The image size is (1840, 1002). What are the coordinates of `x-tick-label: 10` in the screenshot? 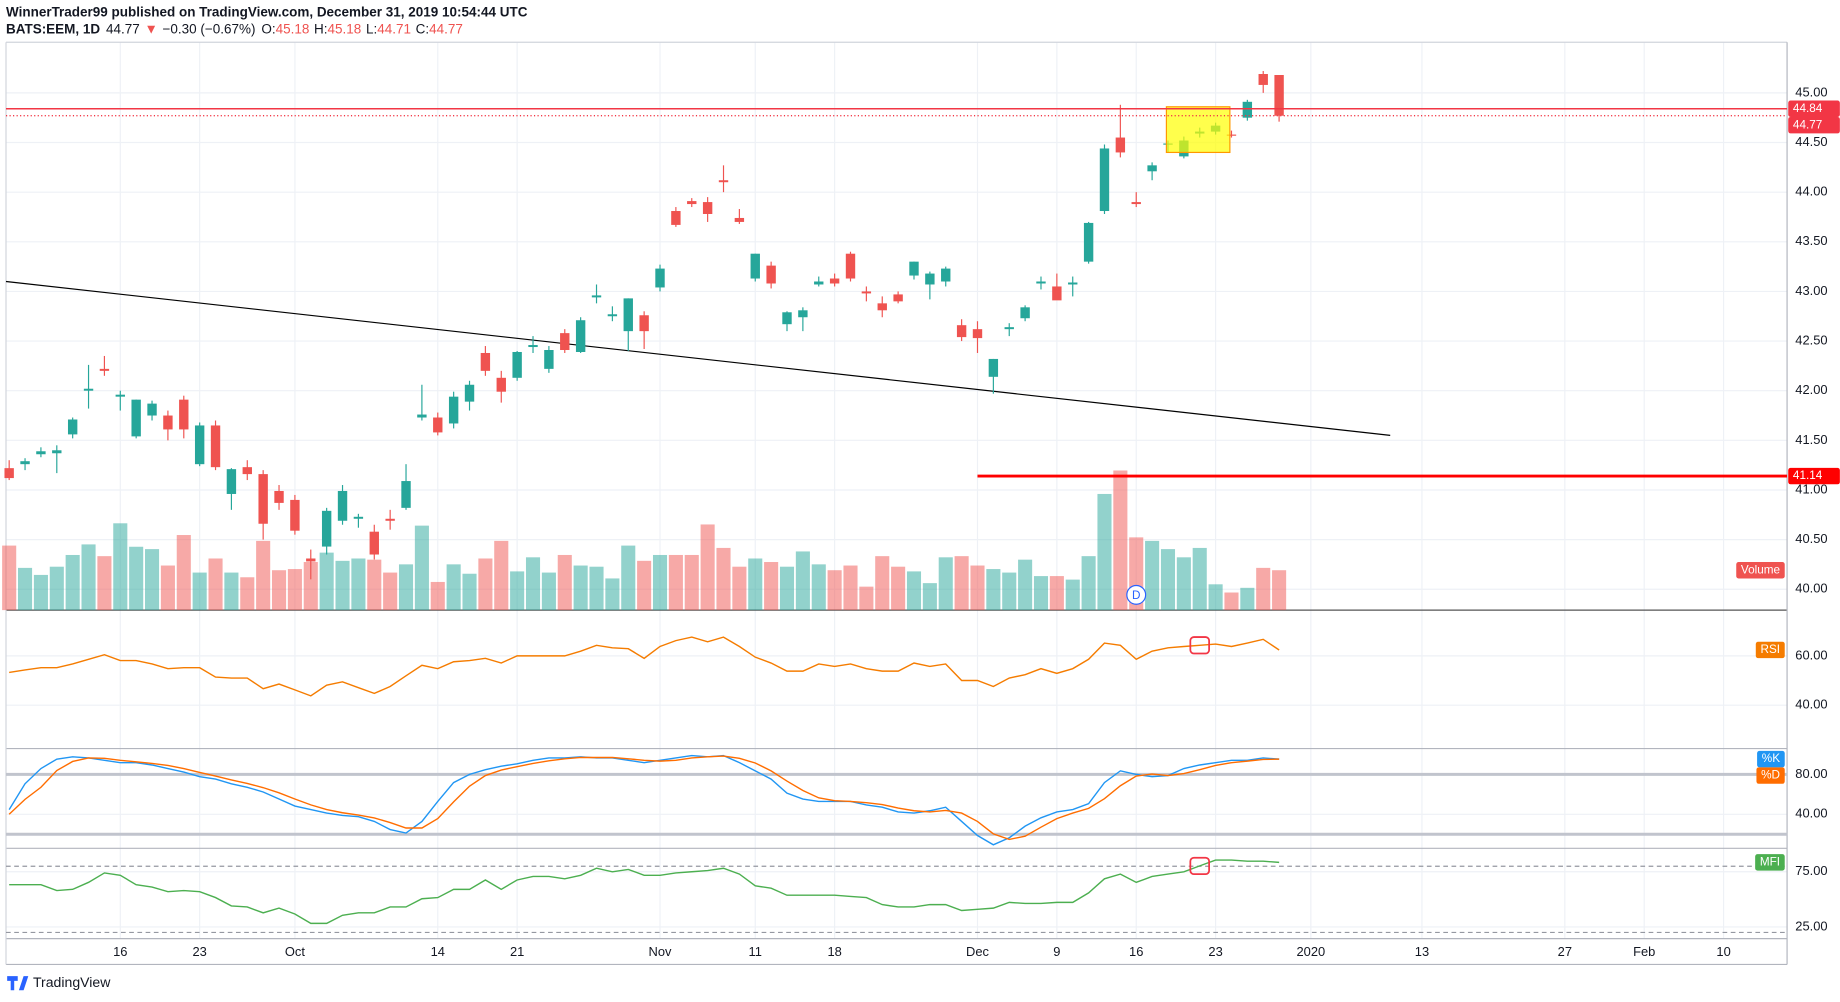 It's located at (1723, 951).